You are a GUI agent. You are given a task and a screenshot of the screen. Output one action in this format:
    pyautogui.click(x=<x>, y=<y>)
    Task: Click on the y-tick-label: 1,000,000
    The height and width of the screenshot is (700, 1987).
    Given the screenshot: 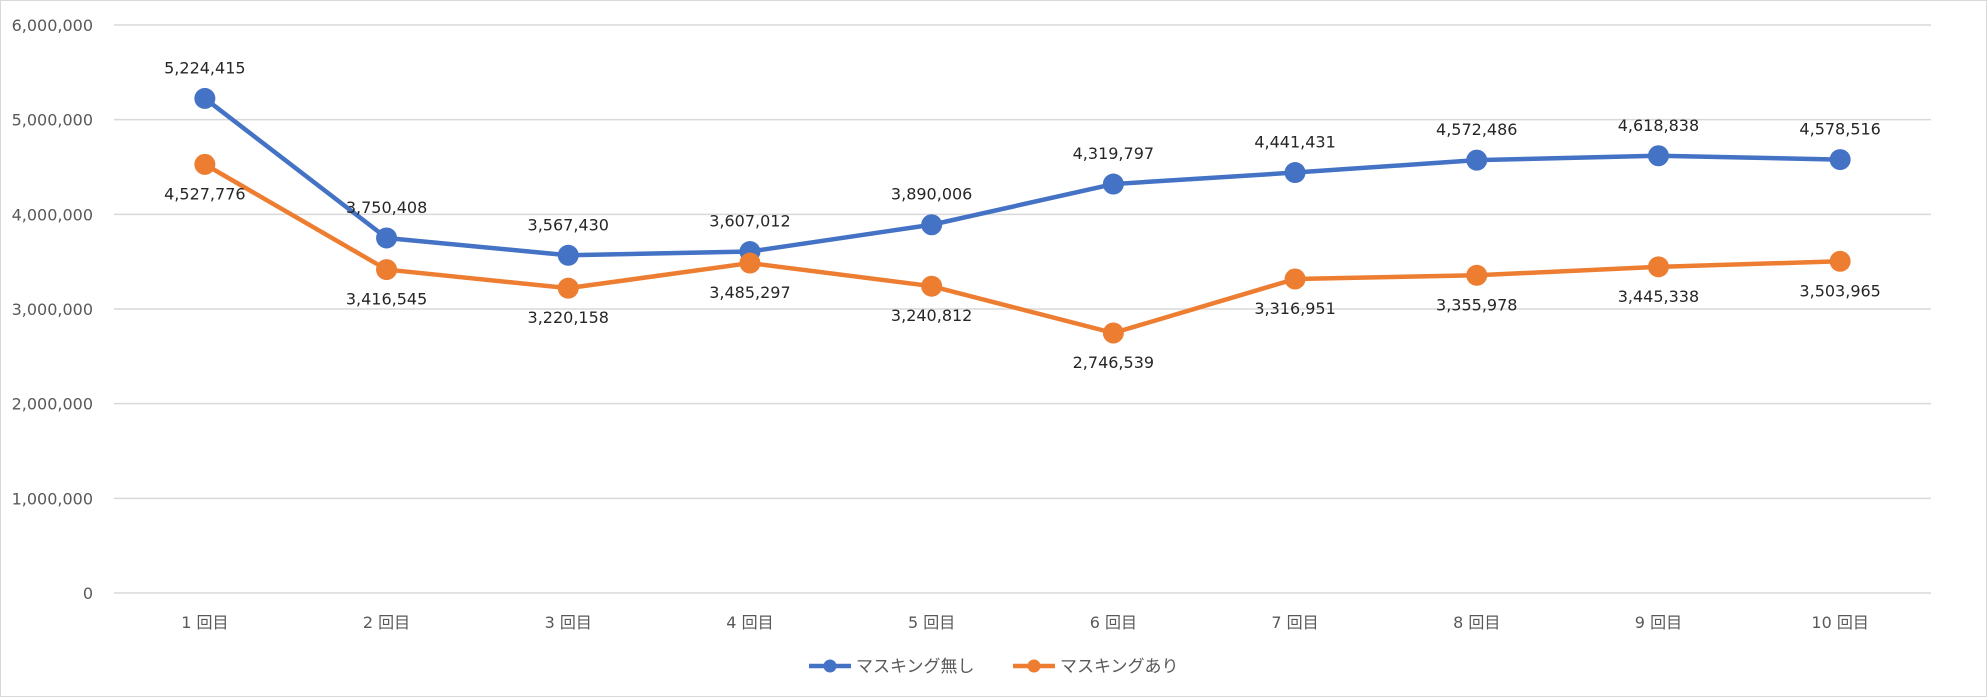 What is the action you would take?
    pyautogui.click(x=52, y=498)
    